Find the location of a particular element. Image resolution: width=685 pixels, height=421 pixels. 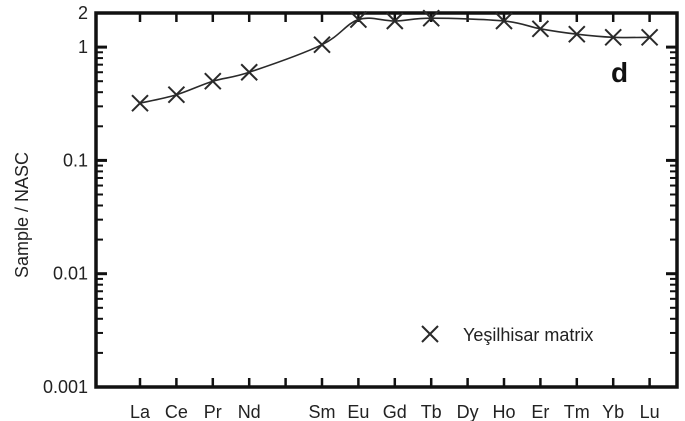

data-point-eu is located at coordinates (358, 19).